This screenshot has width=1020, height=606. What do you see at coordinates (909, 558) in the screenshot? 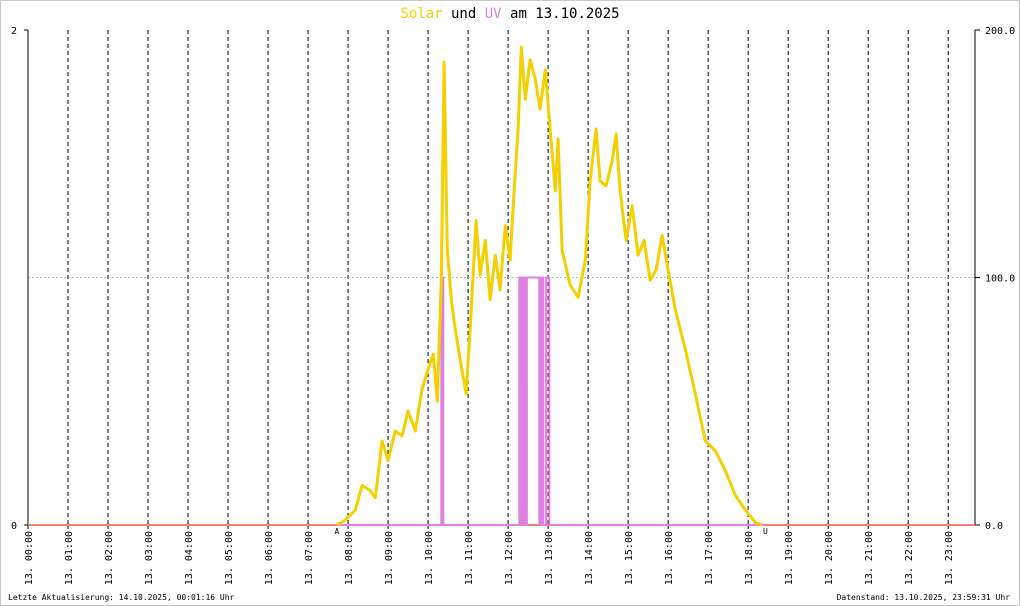
I see `x-tick-label: 13. 22:00` at bounding box center [909, 558].